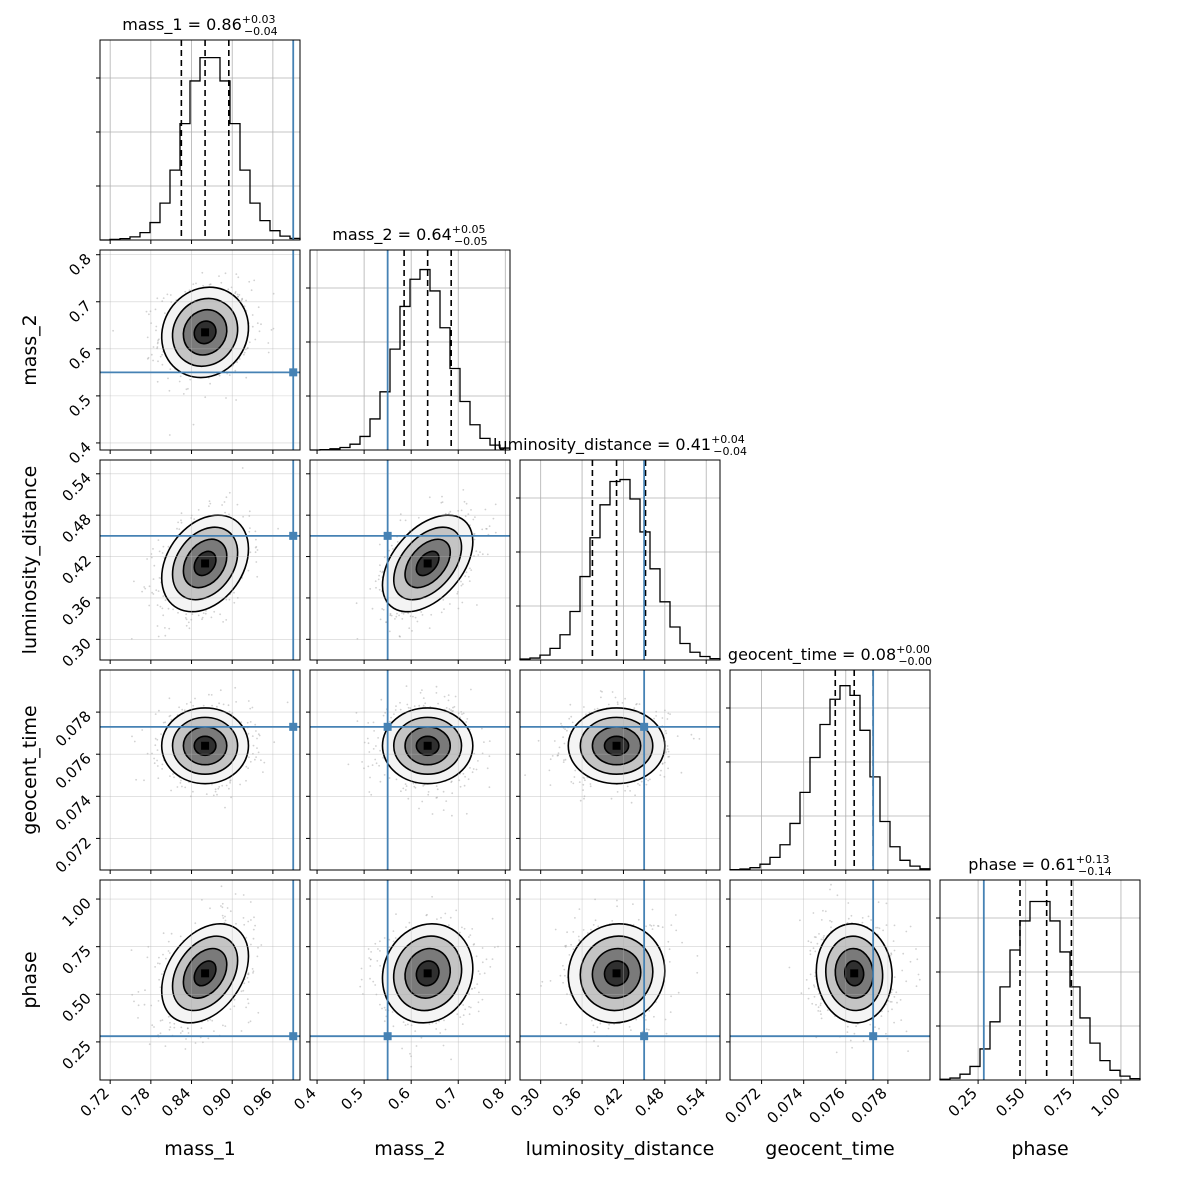 The height and width of the screenshot is (1180, 1180). I want to click on diagonal-panel-mass_2: mass_2 = 0.64+0.05 −0.05, so click(408, 337).